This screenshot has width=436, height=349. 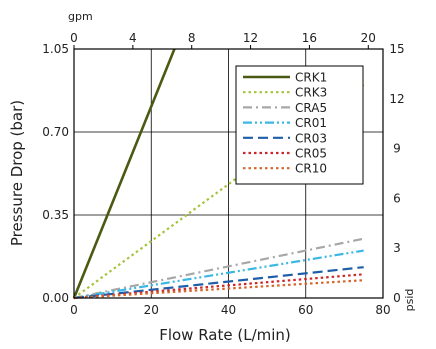 I want to click on y-tick-label: 1.05, so click(x=55, y=49).